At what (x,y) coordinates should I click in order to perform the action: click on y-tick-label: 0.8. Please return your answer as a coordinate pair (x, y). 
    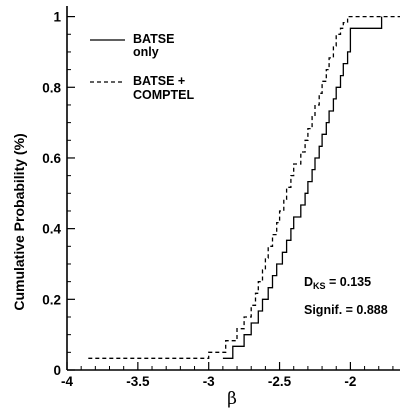
    Looking at the image, I should click on (51, 87).